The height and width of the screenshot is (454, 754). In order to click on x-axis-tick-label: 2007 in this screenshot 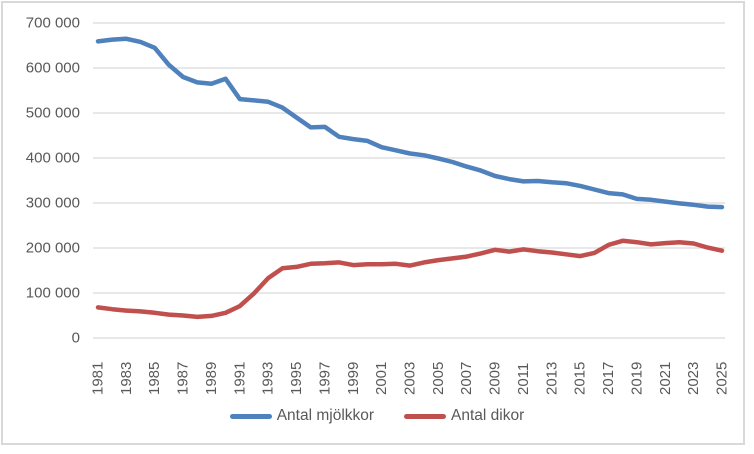, I will do `click(466, 378)`.